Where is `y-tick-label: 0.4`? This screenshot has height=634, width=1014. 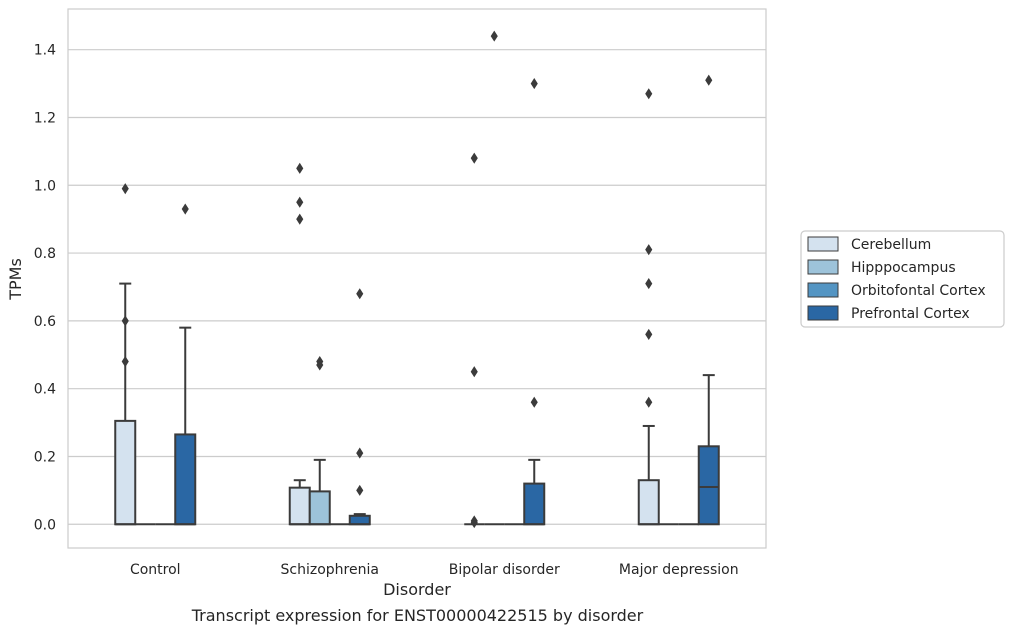
y-tick-label: 0.4 is located at coordinates (45, 390).